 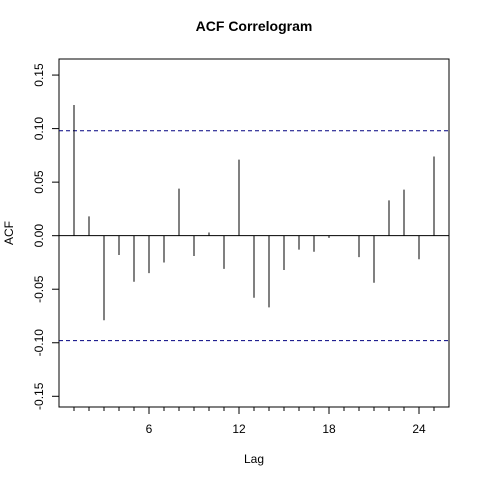 What do you see at coordinates (254, 26) in the screenshot?
I see `chart-title: ACF Correlogram` at bounding box center [254, 26].